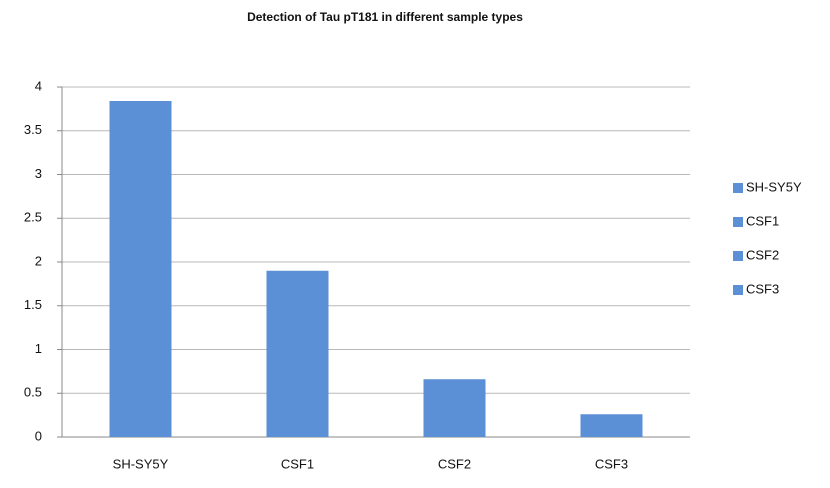  I want to click on x-tick-label: SH-SY5Y, so click(141, 463).